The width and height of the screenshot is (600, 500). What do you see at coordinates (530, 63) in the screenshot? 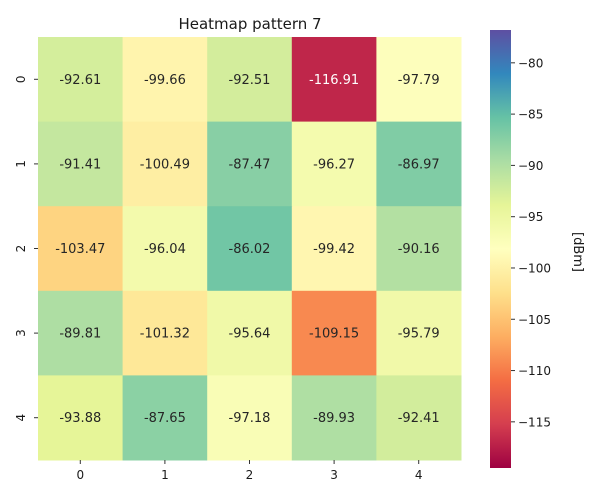
I see `colorbar-tick-label: −80` at bounding box center [530, 63].